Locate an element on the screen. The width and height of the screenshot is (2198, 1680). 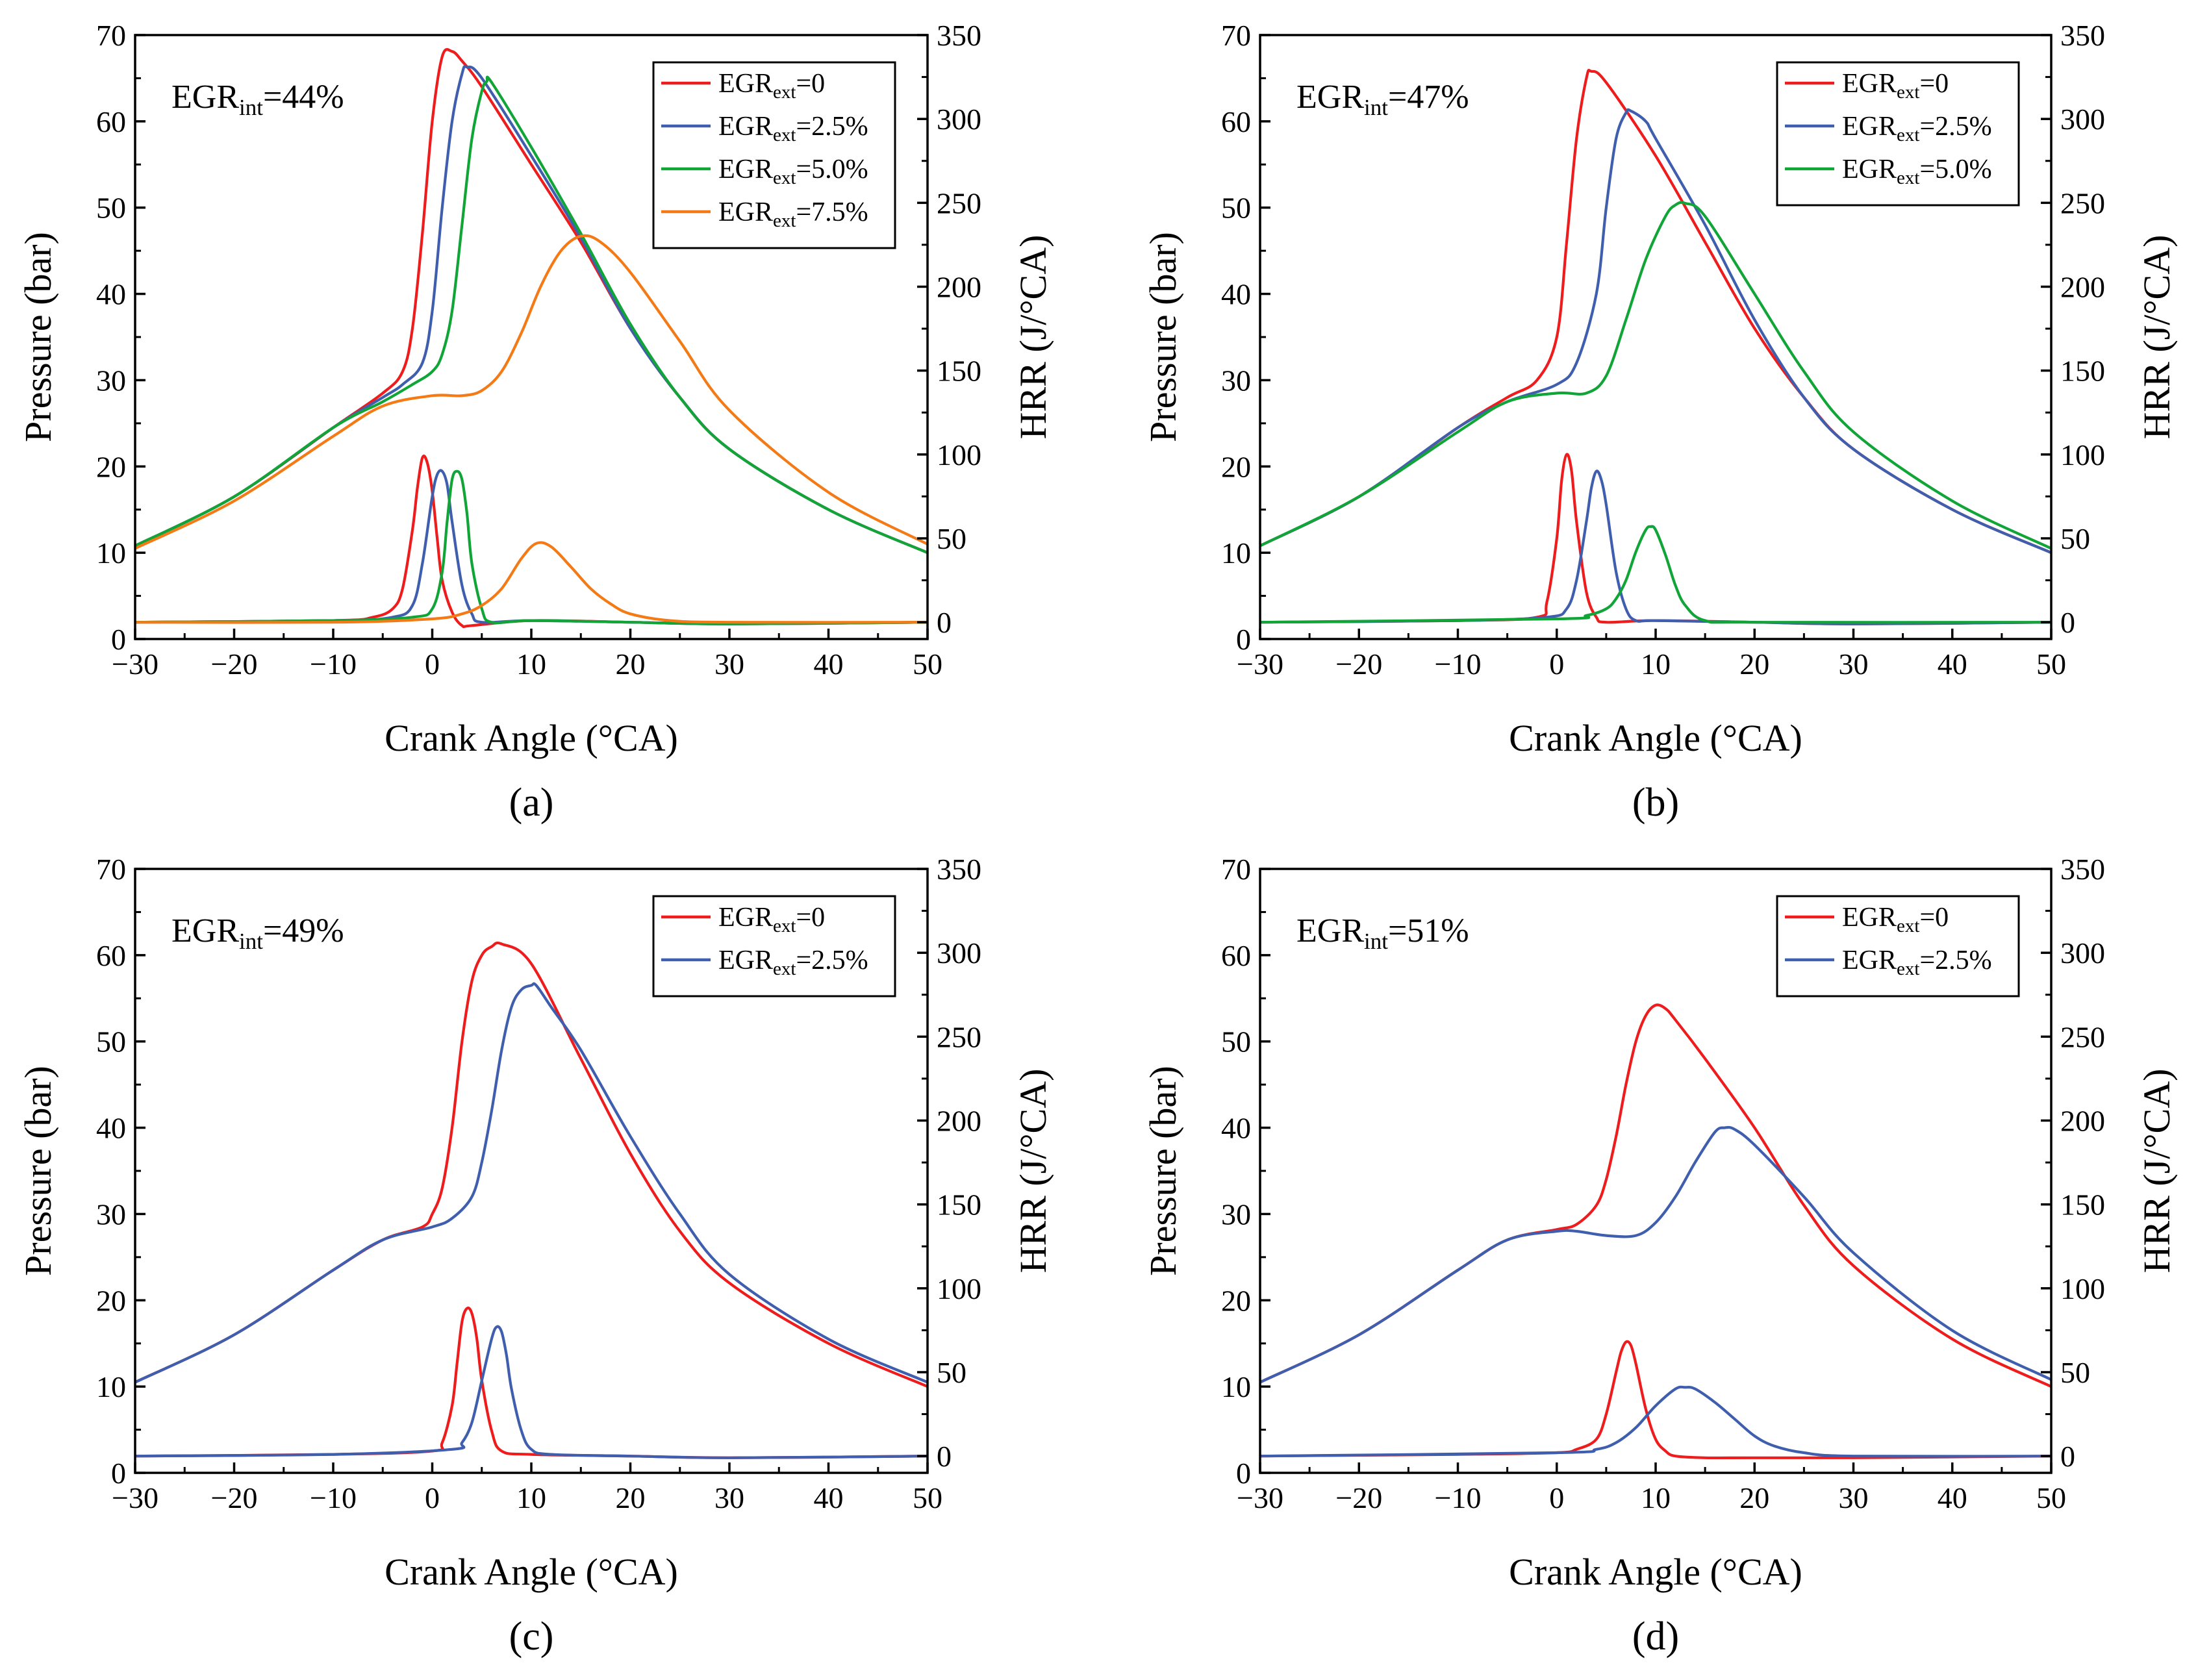
y2-tick-label: 150 is located at coordinates (959, 372).